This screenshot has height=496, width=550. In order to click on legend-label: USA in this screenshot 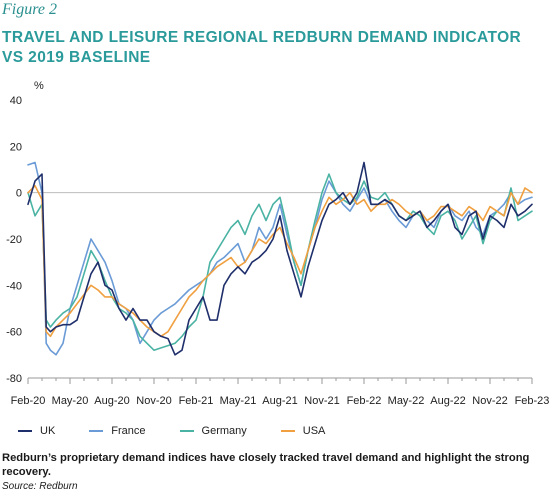, I will do `click(314, 431)`.